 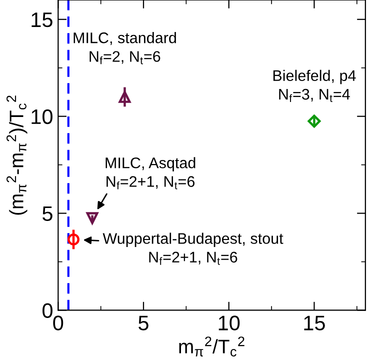 I want to click on x-axis-title: m$_{π}$$^{2}$/T$_{c}$$^{2}$, so click(x=211, y=346).